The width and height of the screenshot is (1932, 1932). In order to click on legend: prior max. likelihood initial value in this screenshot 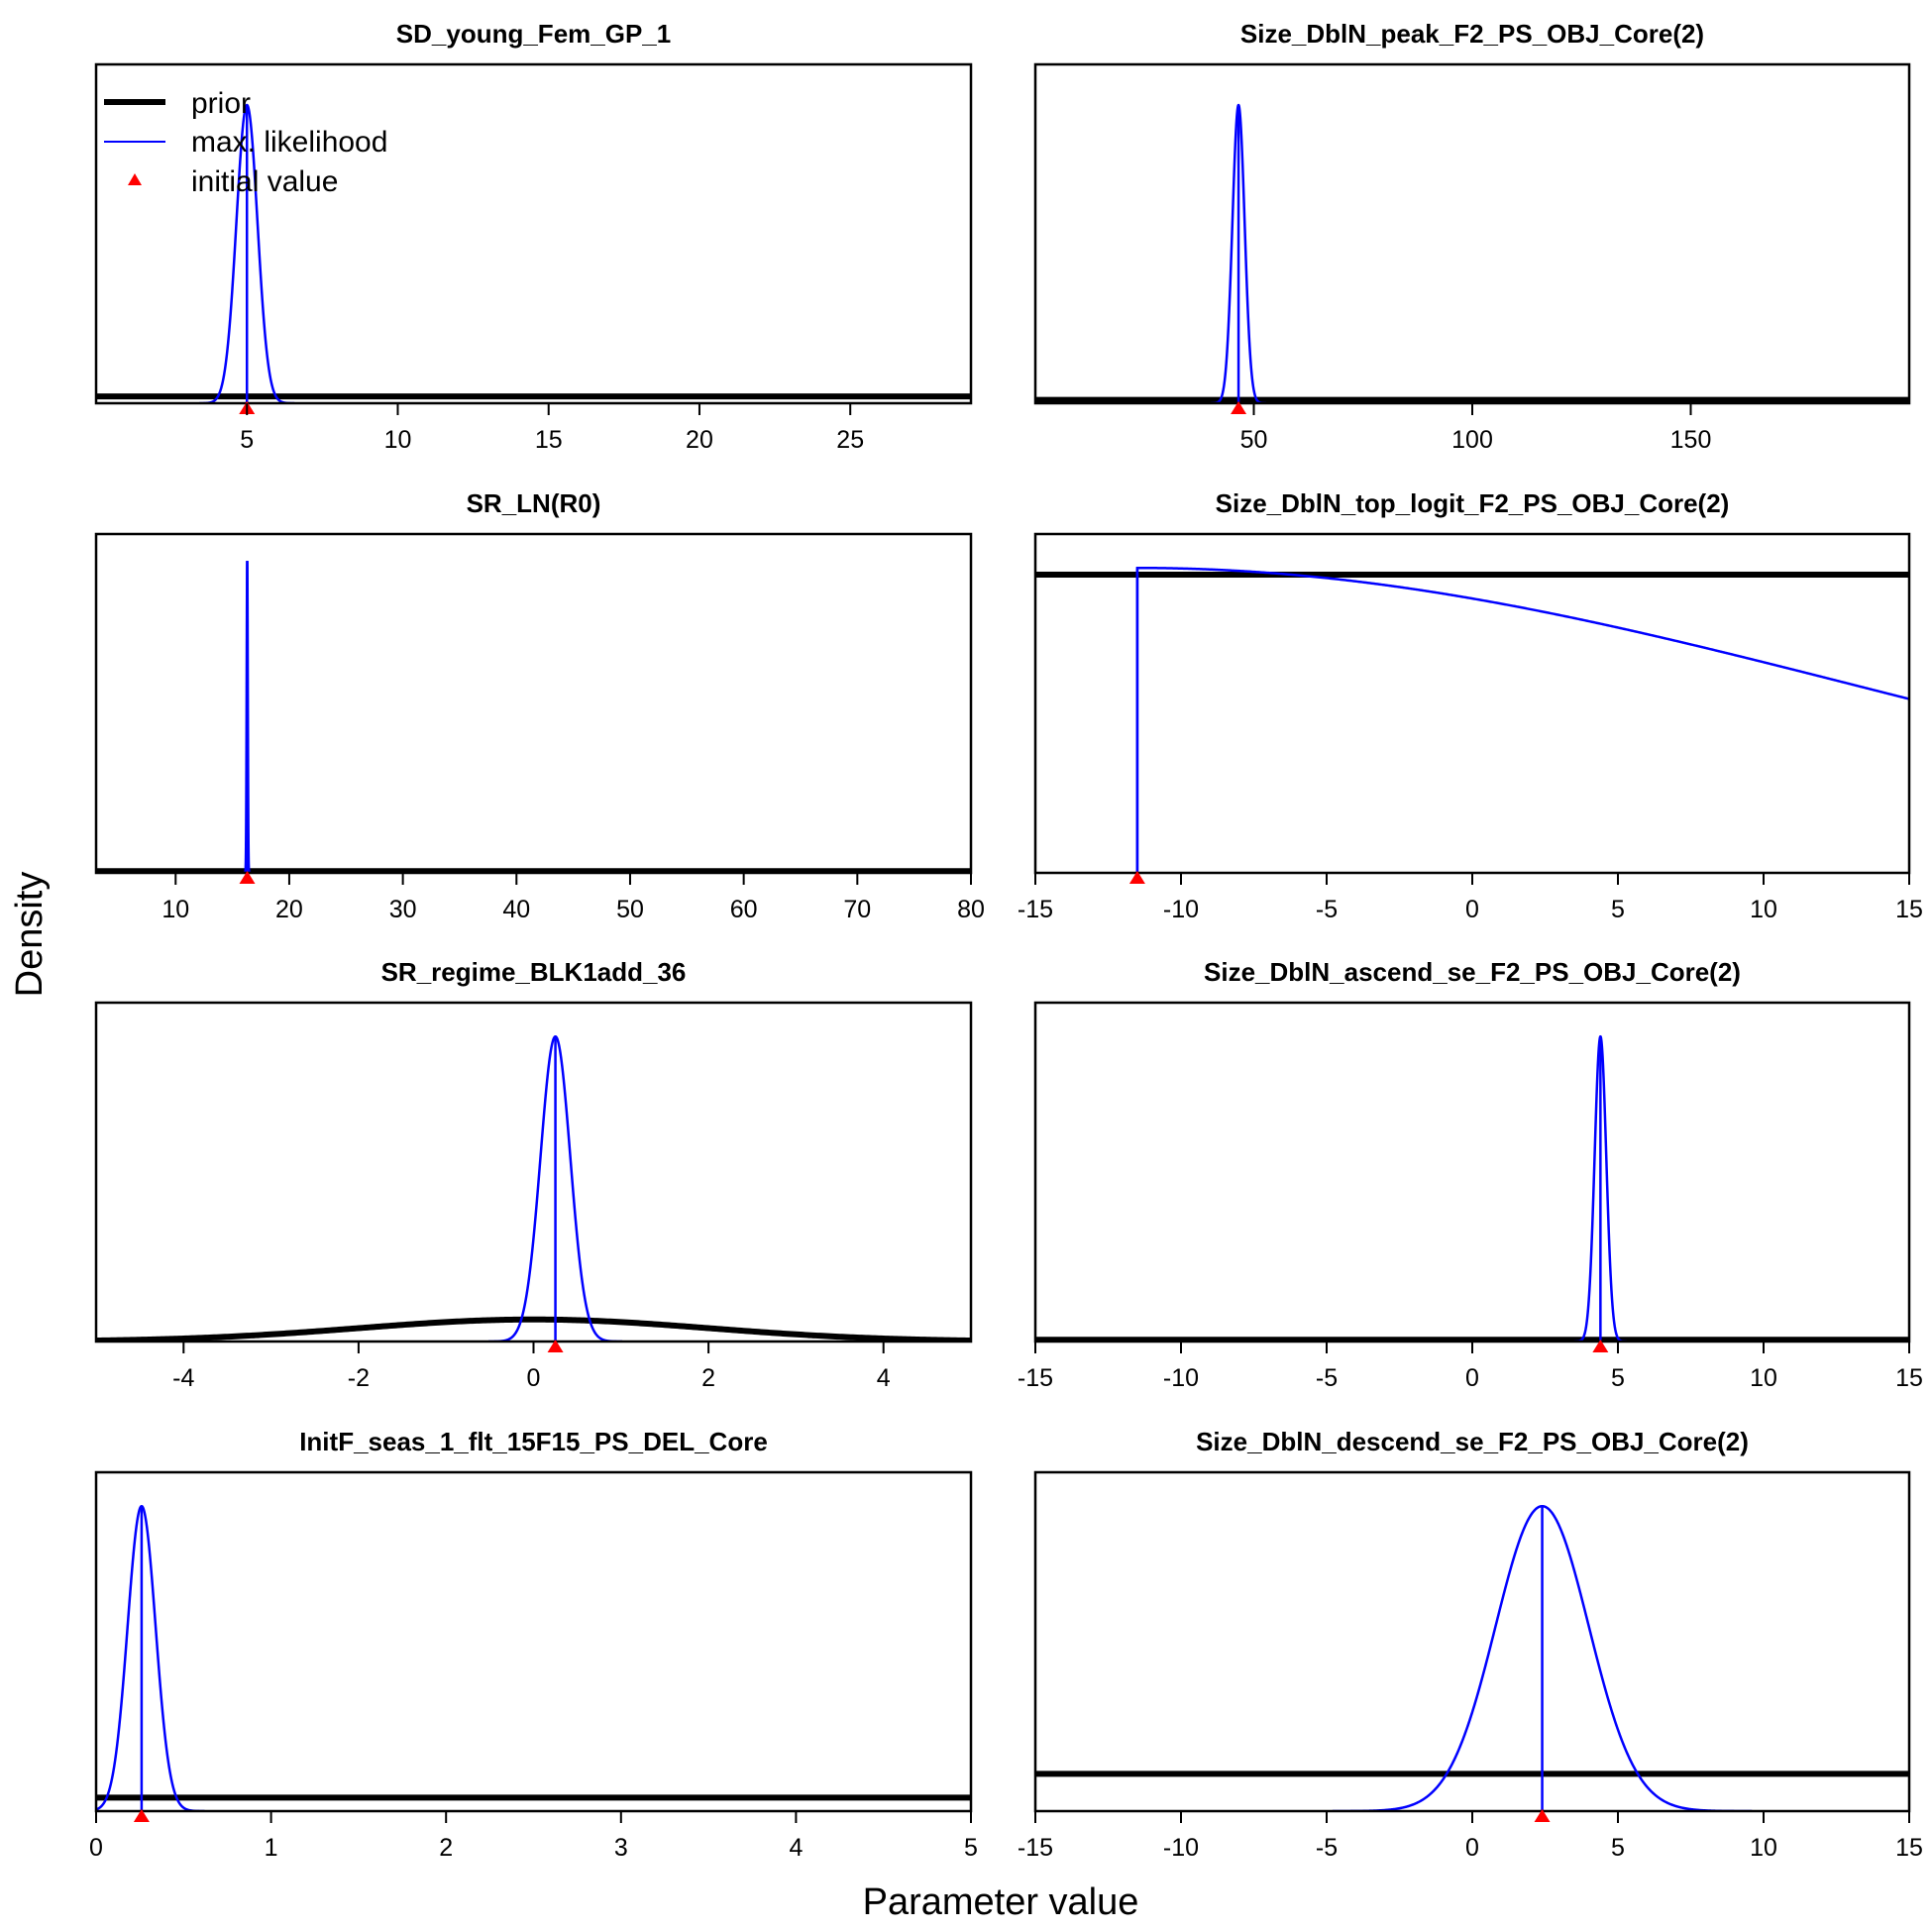, I will do `click(245, 142)`.